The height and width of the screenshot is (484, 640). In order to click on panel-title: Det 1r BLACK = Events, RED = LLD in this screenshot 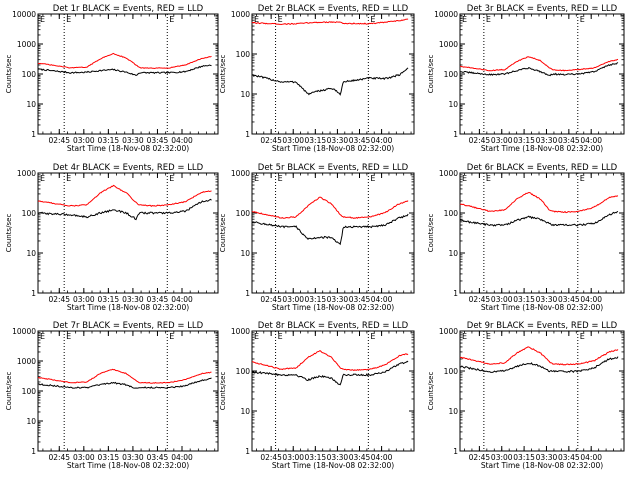, I will do `click(128, 9)`.